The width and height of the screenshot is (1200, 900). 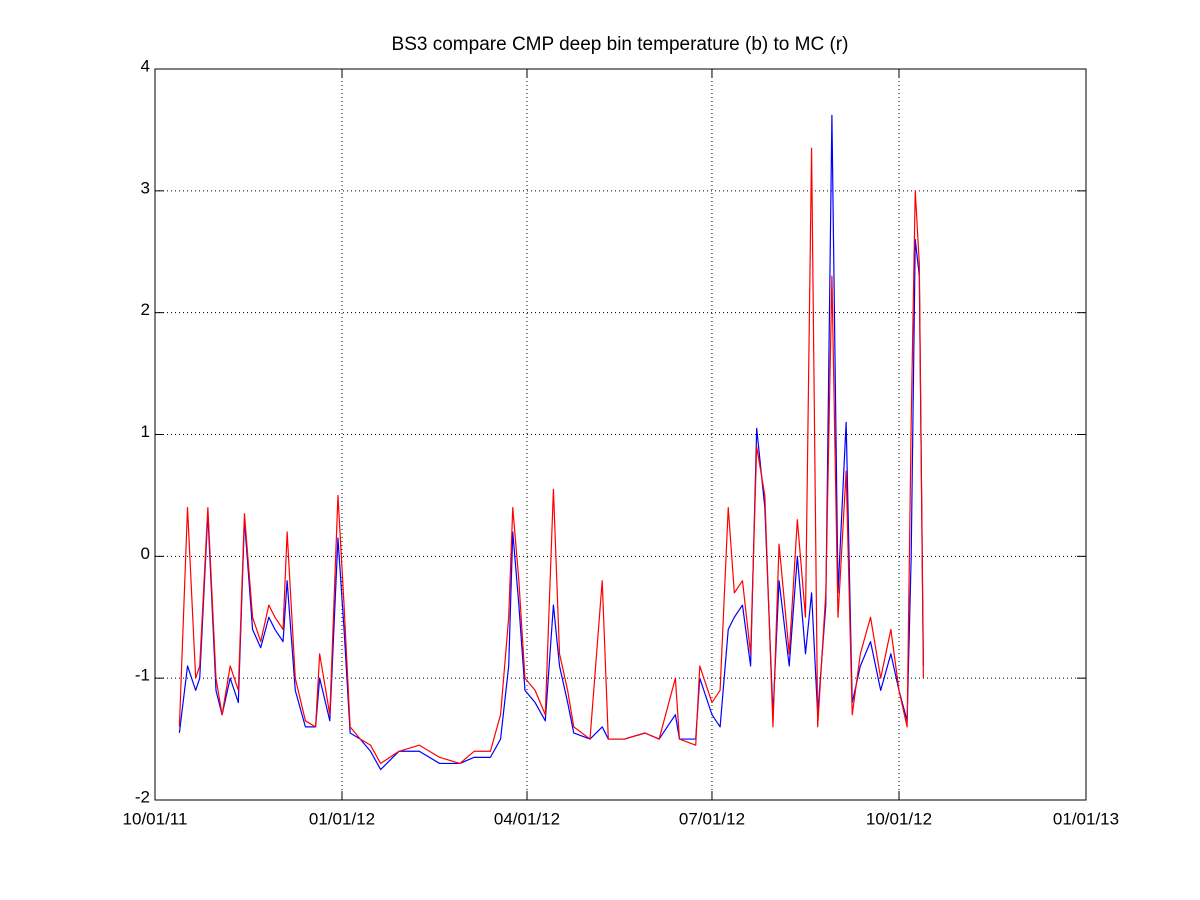 What do you see at coordinates (145, 431) in the screenshot?
I see `y-tick-label: 1` at bounding box center [145, 431].